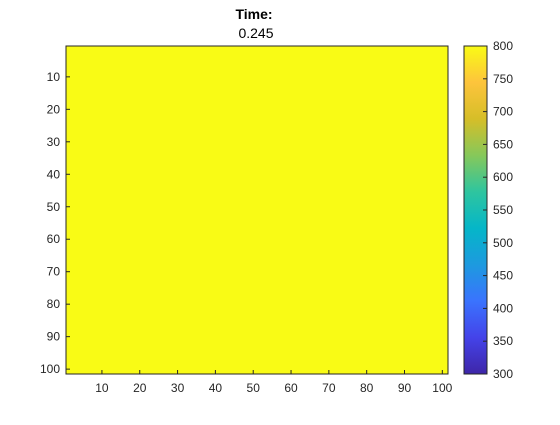 The image size is (560, 425). I want to click on y-tick-label: 40, so click(54, 174).